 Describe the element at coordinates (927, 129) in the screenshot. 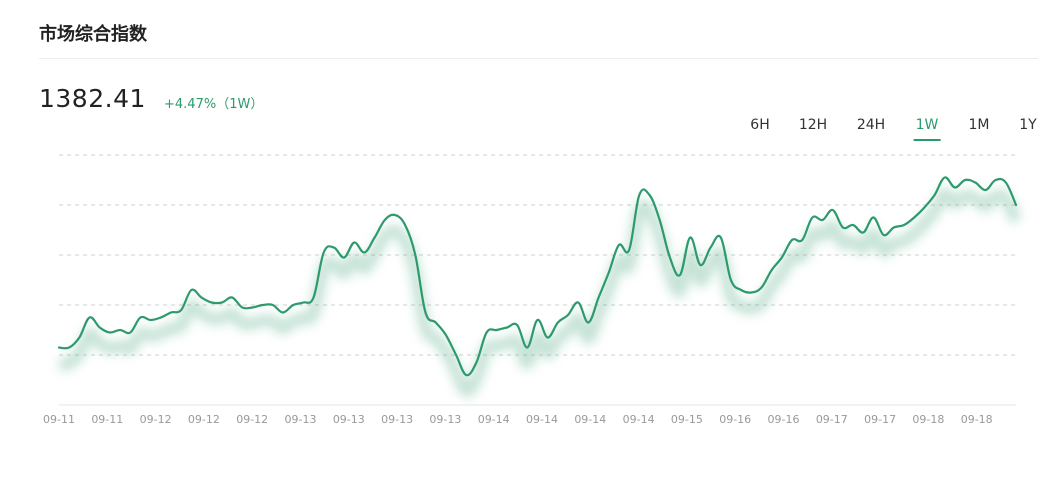

I see `range-tab-1w: 1W` at that location.